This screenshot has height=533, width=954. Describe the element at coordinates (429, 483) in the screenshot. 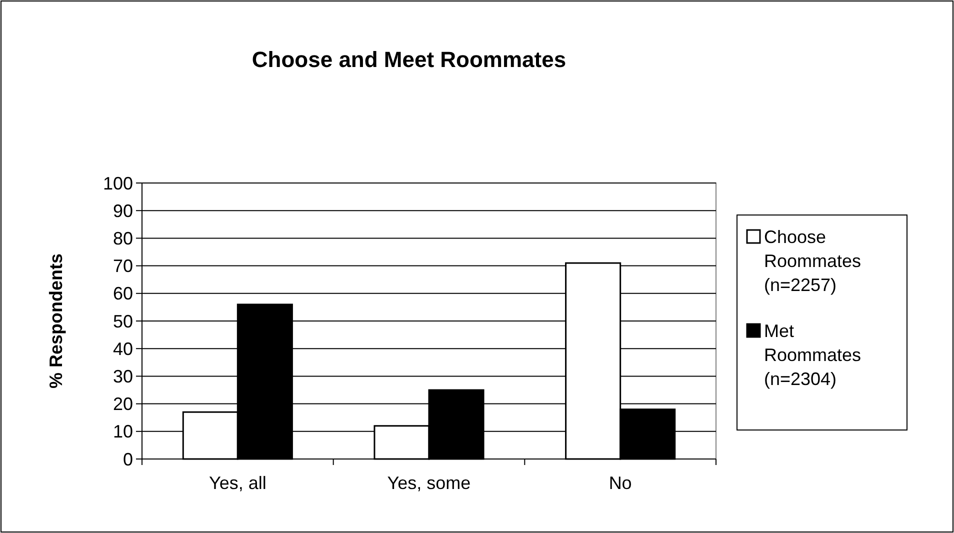

I see `x-tick-label: Yes, some` at that location.